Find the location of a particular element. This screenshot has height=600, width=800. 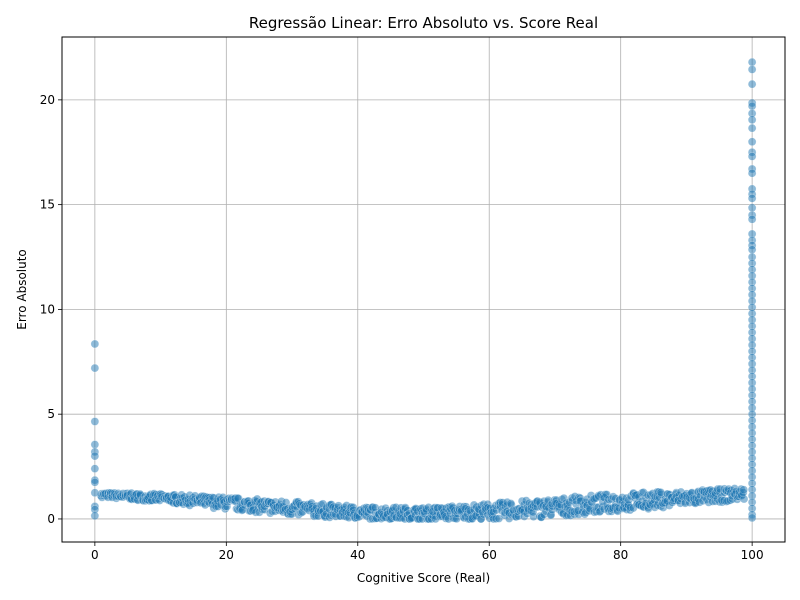

y-tick-label: 5 is located at coordinates (51, 414).